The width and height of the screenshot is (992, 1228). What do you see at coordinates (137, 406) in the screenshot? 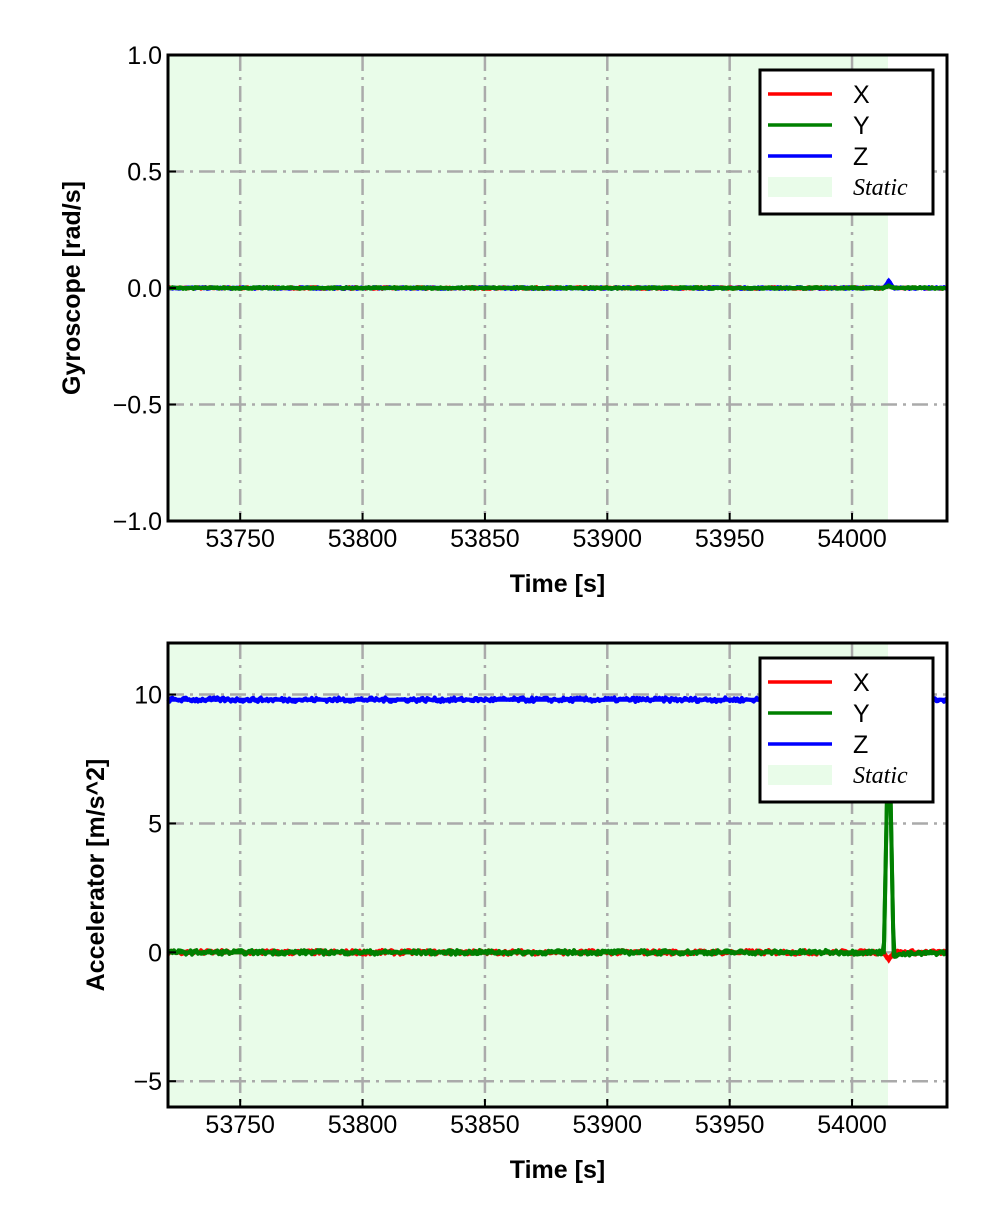
I see `y-tick-label: −0.5` at bounding box center [137, 406].